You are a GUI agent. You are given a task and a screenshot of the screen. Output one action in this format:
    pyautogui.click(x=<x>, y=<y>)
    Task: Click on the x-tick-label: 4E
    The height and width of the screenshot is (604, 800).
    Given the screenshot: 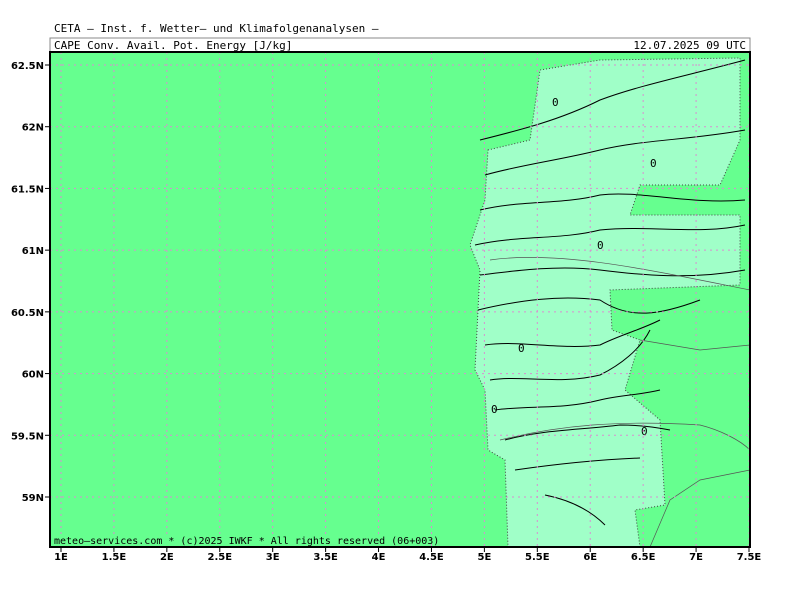 What is the action you would take?
    pyautogui.click(x=379, y=557)
    